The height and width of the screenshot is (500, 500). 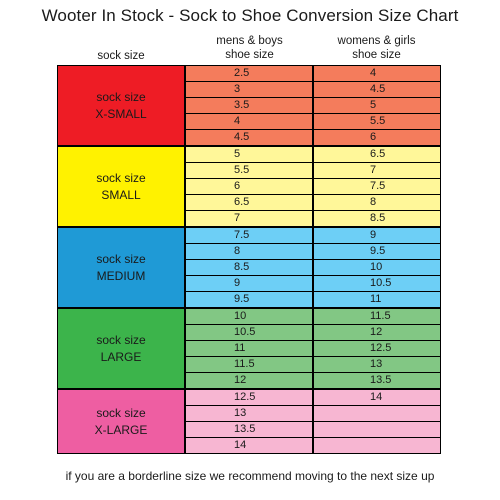 What do you see at coordinates (249, 105) in the screenshot?
I see `mens-shoe-size-cell: 3.5` at bounding box center [249, 105].